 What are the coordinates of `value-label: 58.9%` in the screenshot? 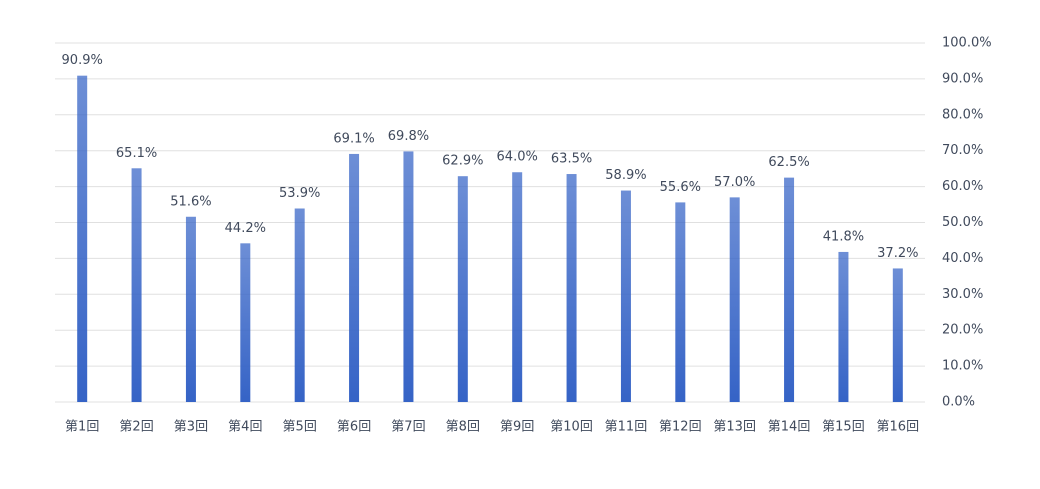 It's located at (625, 175).